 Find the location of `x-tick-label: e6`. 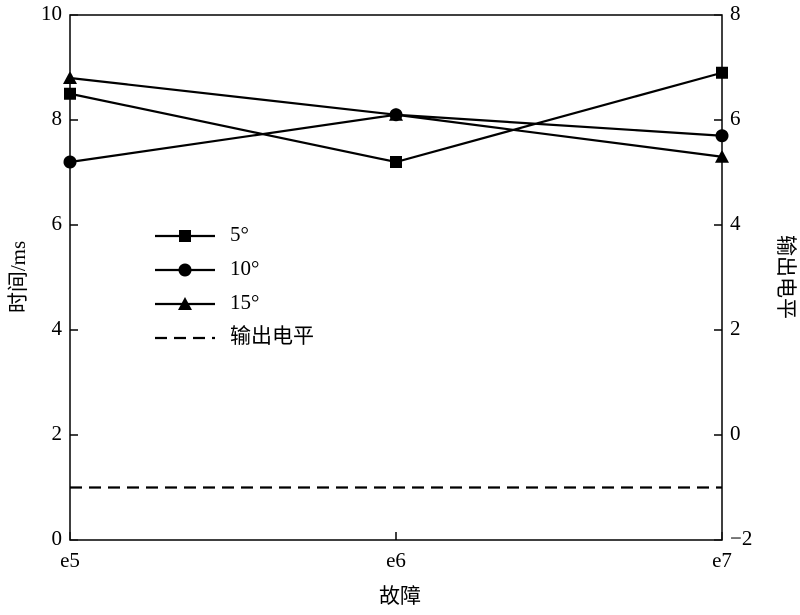

x-tick-label: e6 is located at coordinates (396, 560).